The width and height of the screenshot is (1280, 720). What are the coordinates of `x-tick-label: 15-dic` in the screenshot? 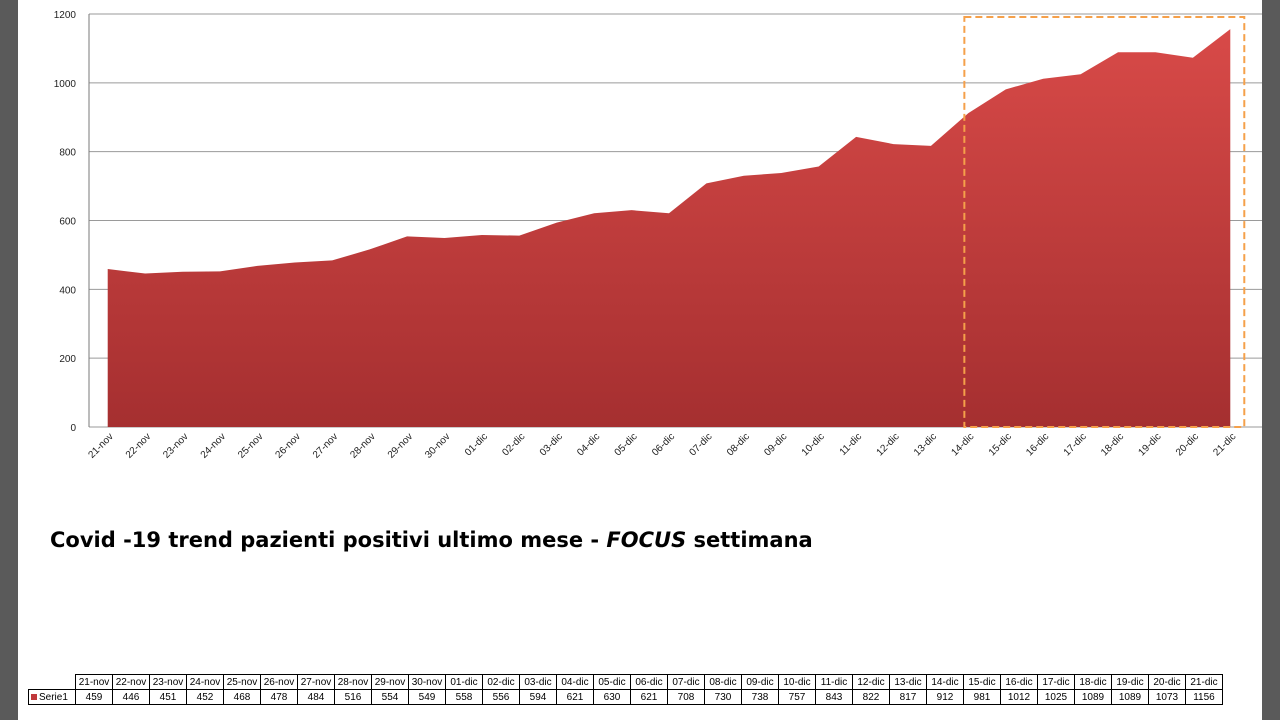 It's located at (1000, 444).